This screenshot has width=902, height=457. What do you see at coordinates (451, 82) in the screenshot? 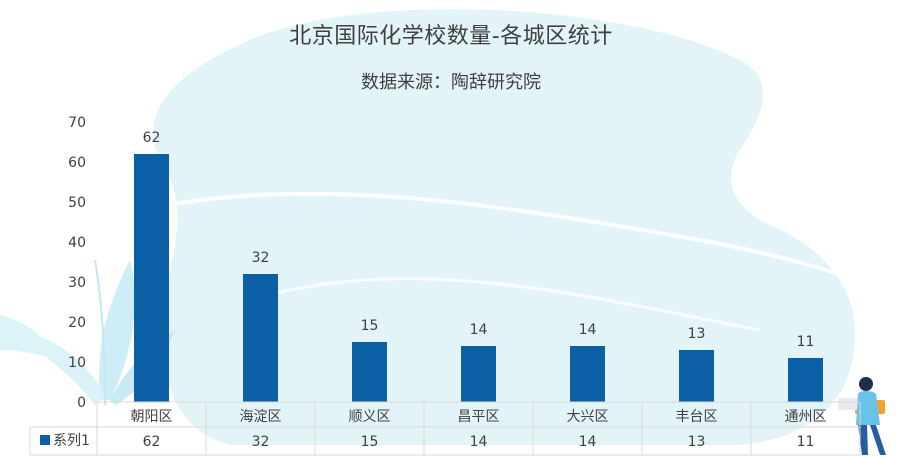
I see `chart-subtitle: 数据来源：陶辞研究院` at bounding box center [451, 82].